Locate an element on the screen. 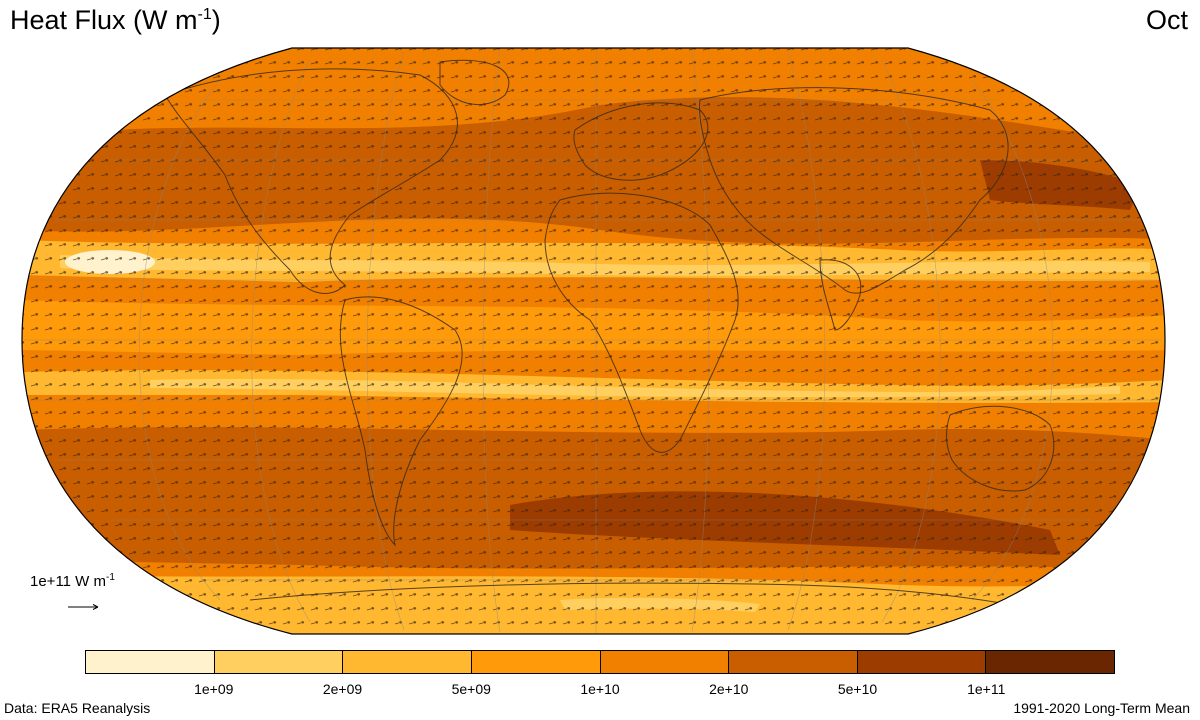  map-title: Heat Flux (W m-1) is located at coordinates (115, 20).